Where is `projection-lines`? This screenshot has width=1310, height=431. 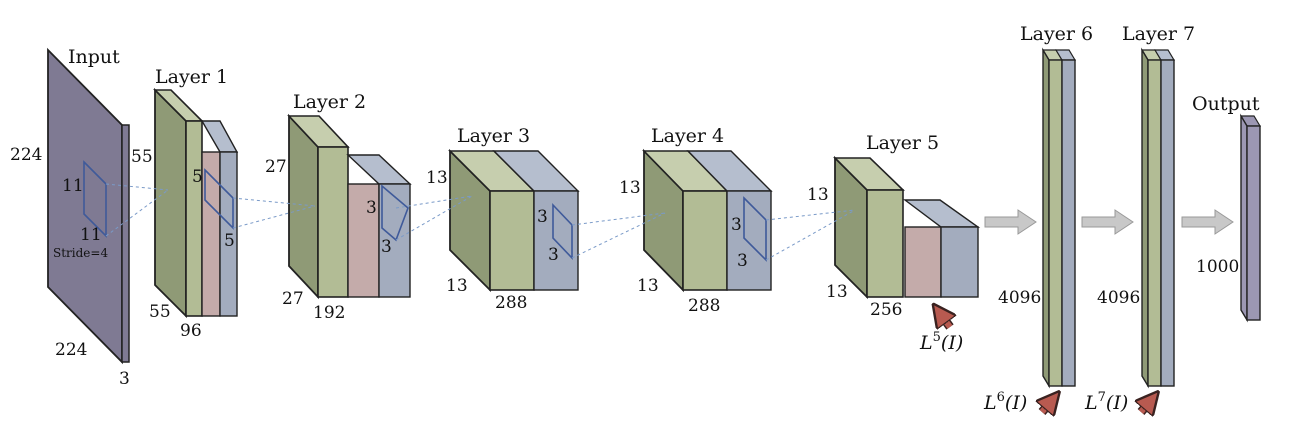 projection-lines is located at coordinates (480, 222).